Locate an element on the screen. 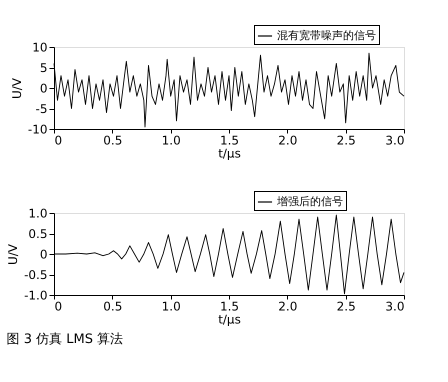  y-tick-label: 0.5 is located at coordinates (38, 234).